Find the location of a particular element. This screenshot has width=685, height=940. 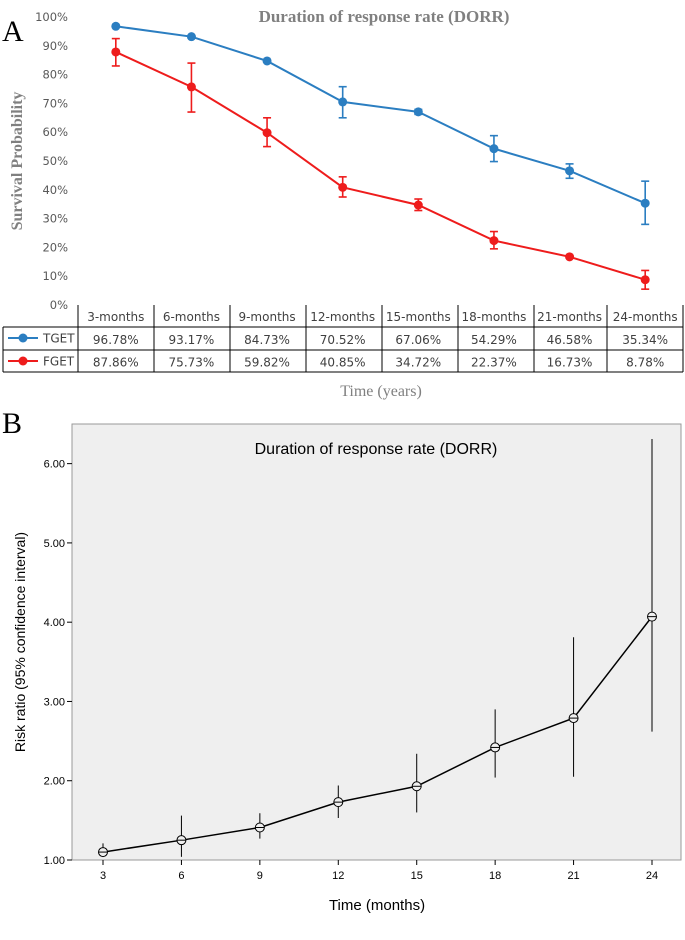

table-value-cell-tget: 67.06% is located at coordinates (418, 340).